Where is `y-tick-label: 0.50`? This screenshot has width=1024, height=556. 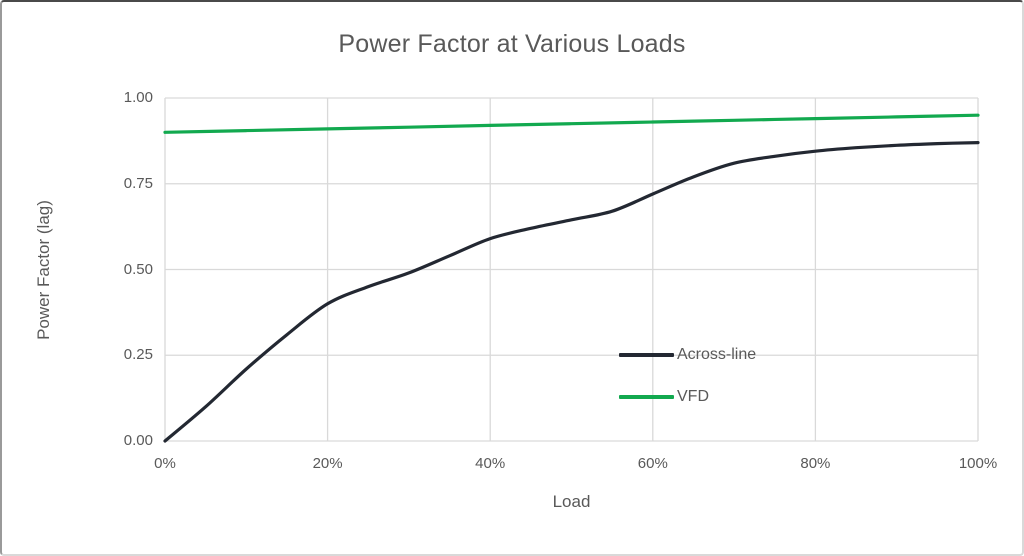
y-tick-label: 0.50 is located at coordinates (138, 269).